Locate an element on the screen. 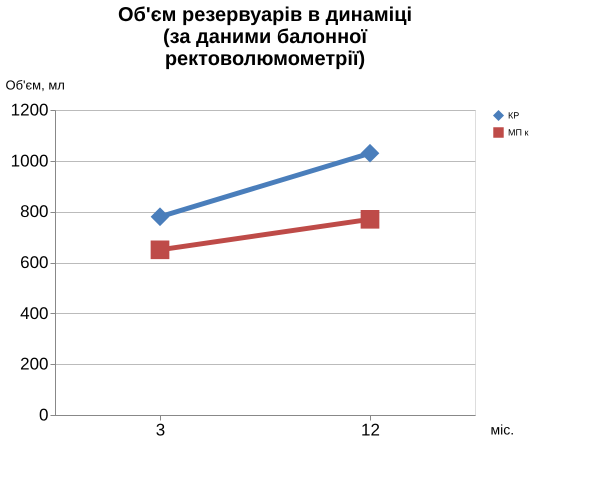 The height and width of the screenshot is (492, 605). y-tick-label: 600 is located at coordinates (34, 262).